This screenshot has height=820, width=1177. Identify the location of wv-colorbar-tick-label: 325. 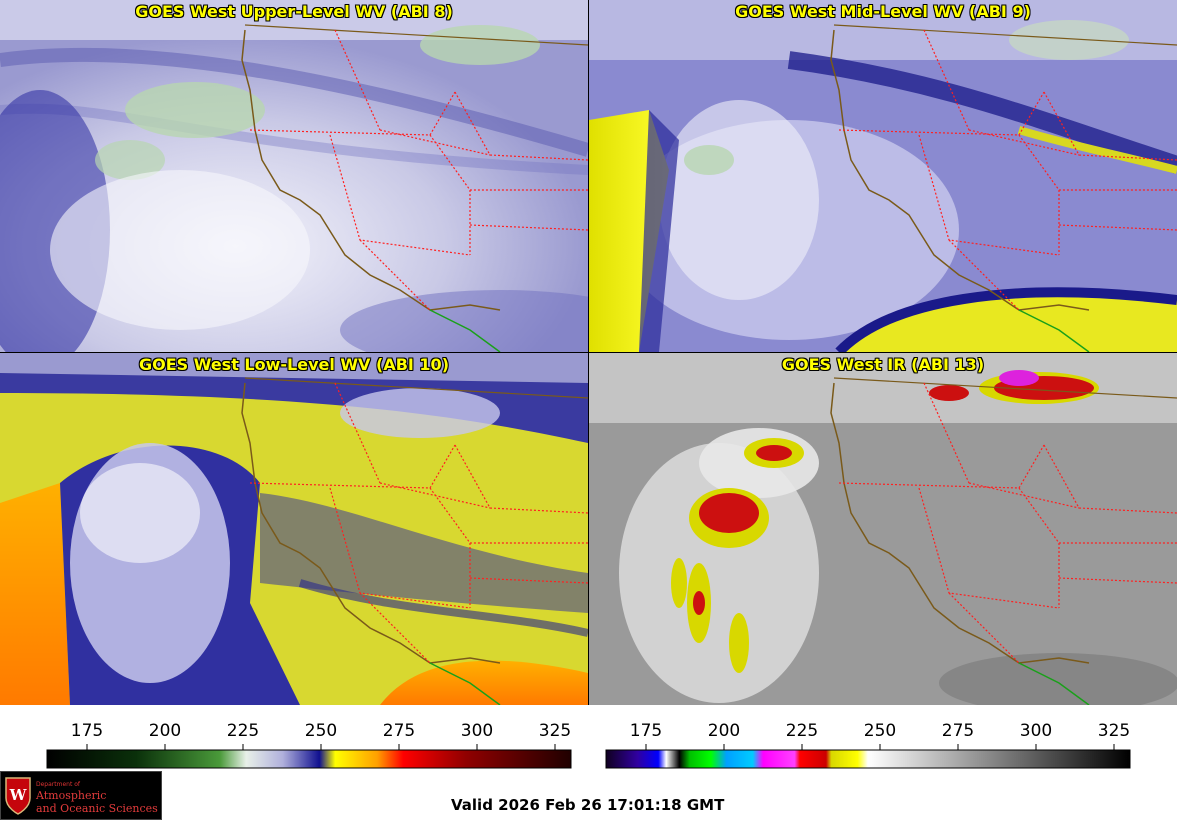
(555, 731).